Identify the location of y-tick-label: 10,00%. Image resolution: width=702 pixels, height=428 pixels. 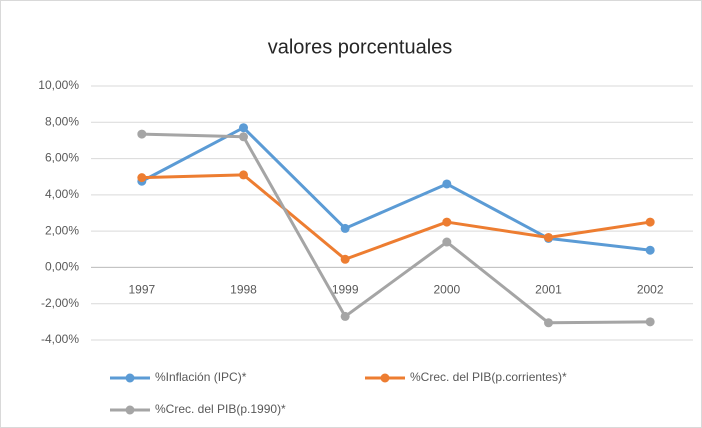
(58, 85).